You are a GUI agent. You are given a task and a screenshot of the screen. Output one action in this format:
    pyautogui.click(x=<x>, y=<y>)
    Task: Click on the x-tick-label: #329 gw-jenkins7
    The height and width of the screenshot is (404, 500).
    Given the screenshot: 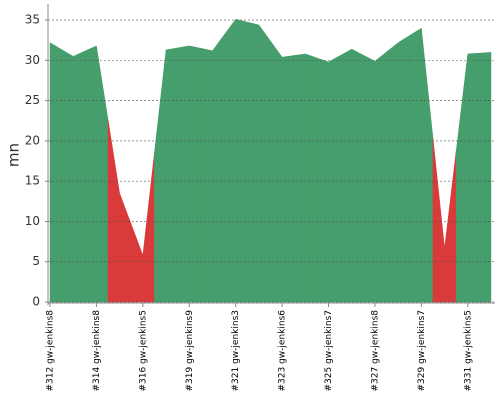 What is the action you would take?
    pyautogui.click(x=422, y=350)
    